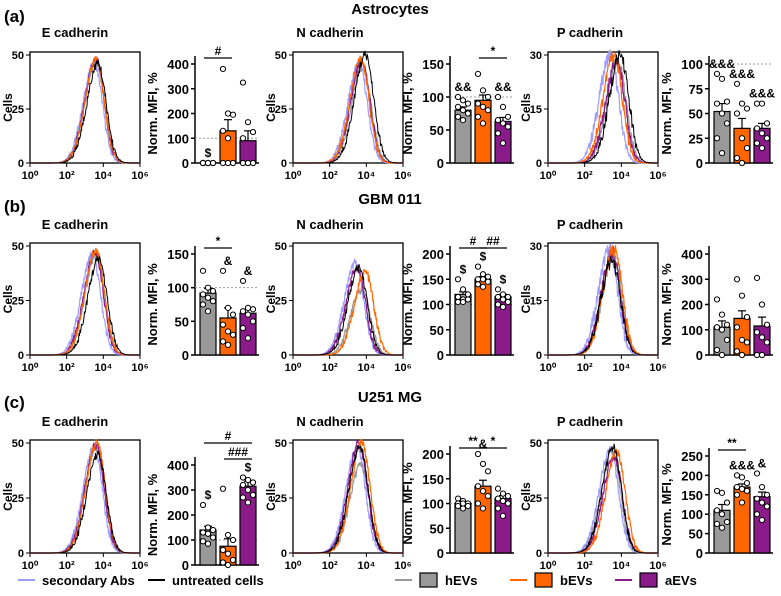 This screenshot has width=781, height=596. I want to click on bar-aEVs, so click(248, 152).